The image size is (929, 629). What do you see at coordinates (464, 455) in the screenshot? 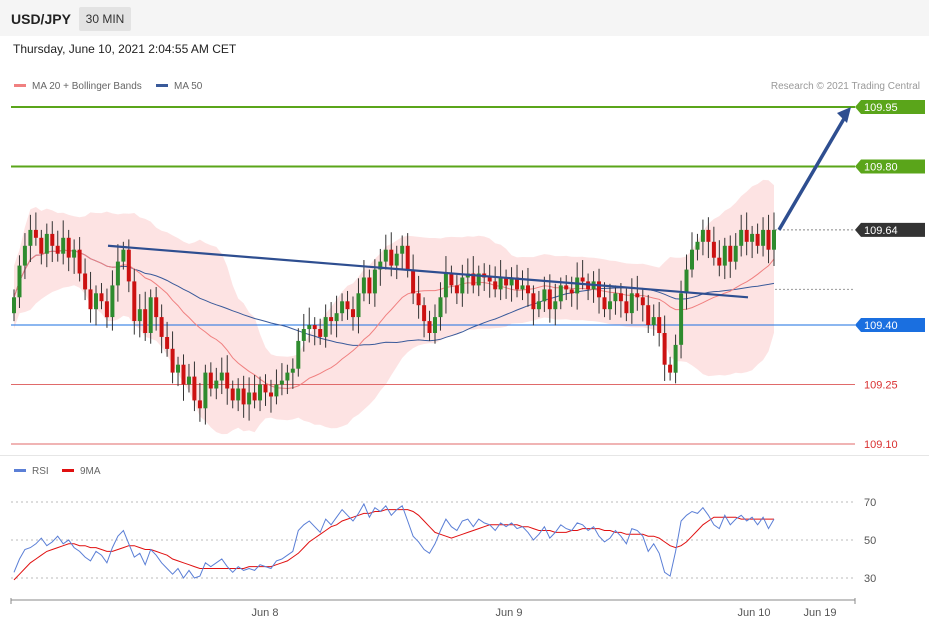
I see `panel-divider` at bounding box center [464, 455].